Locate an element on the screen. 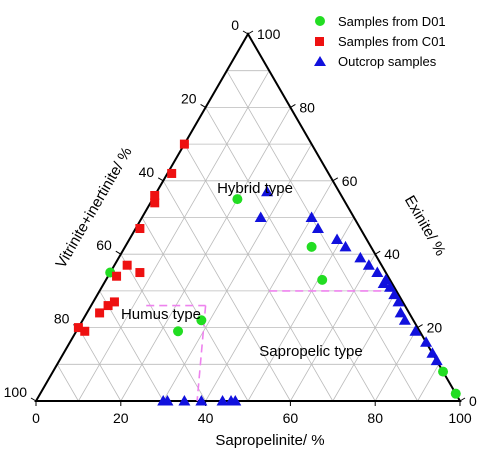 Image resolution: width=498 pixels, height=456 pixels. tick-label-left: 0 is located at coordinates (235, 25).